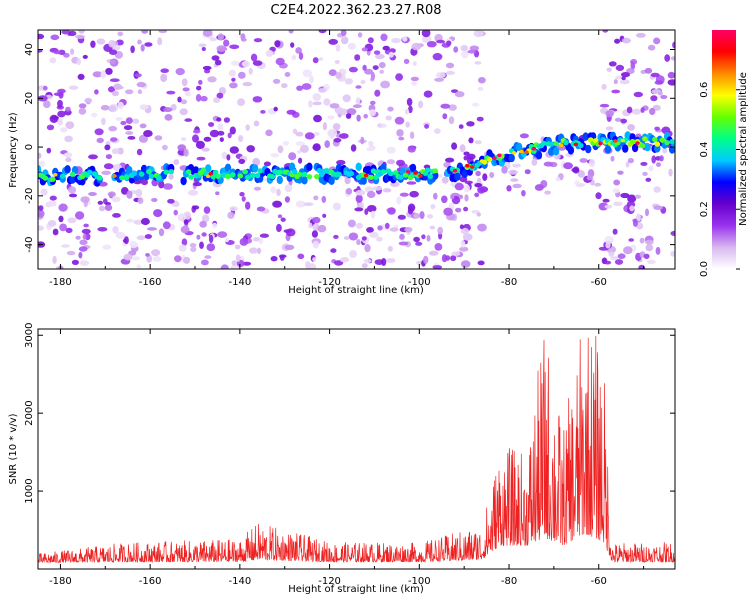 This screenshot has height=604, width=750. Describe the element at coordinates (355, 10) in the screenshot. I see `figure-title: C2E4.2022.362.23.27.R08` at that location.